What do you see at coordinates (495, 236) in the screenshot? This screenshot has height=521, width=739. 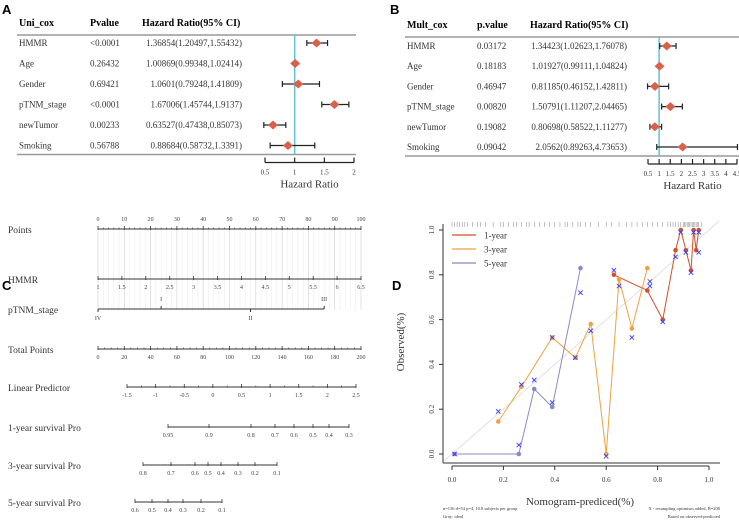 I see `legend-label: 1-year` at bounding box center [495, 236].